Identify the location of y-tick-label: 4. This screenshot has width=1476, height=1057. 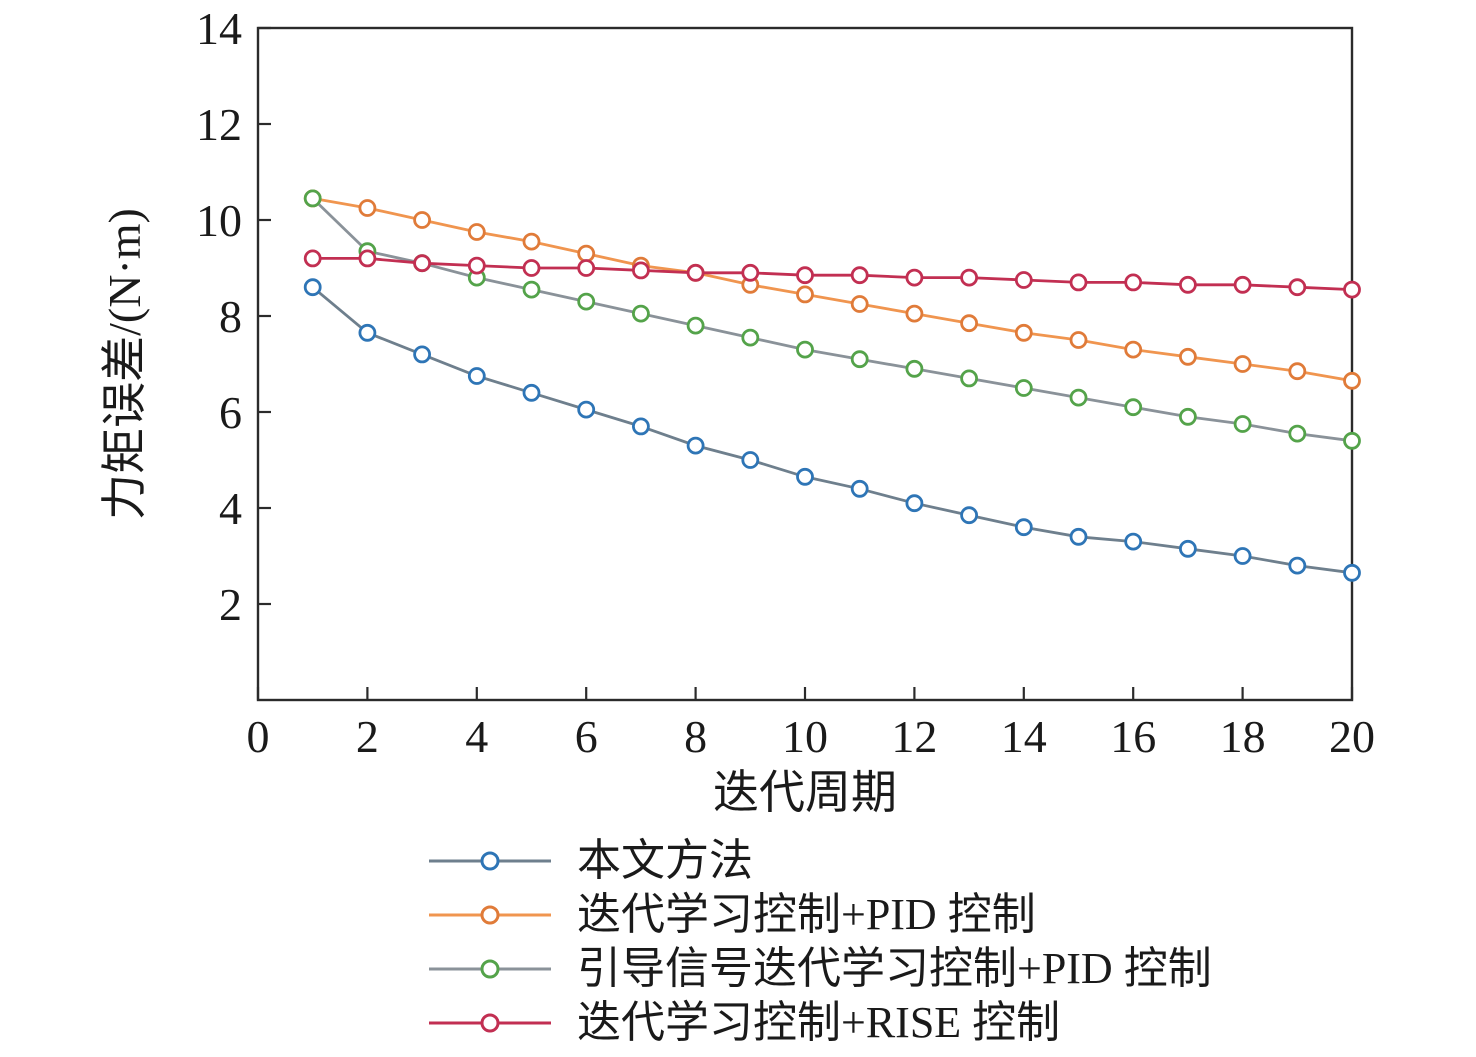
(230, 508).